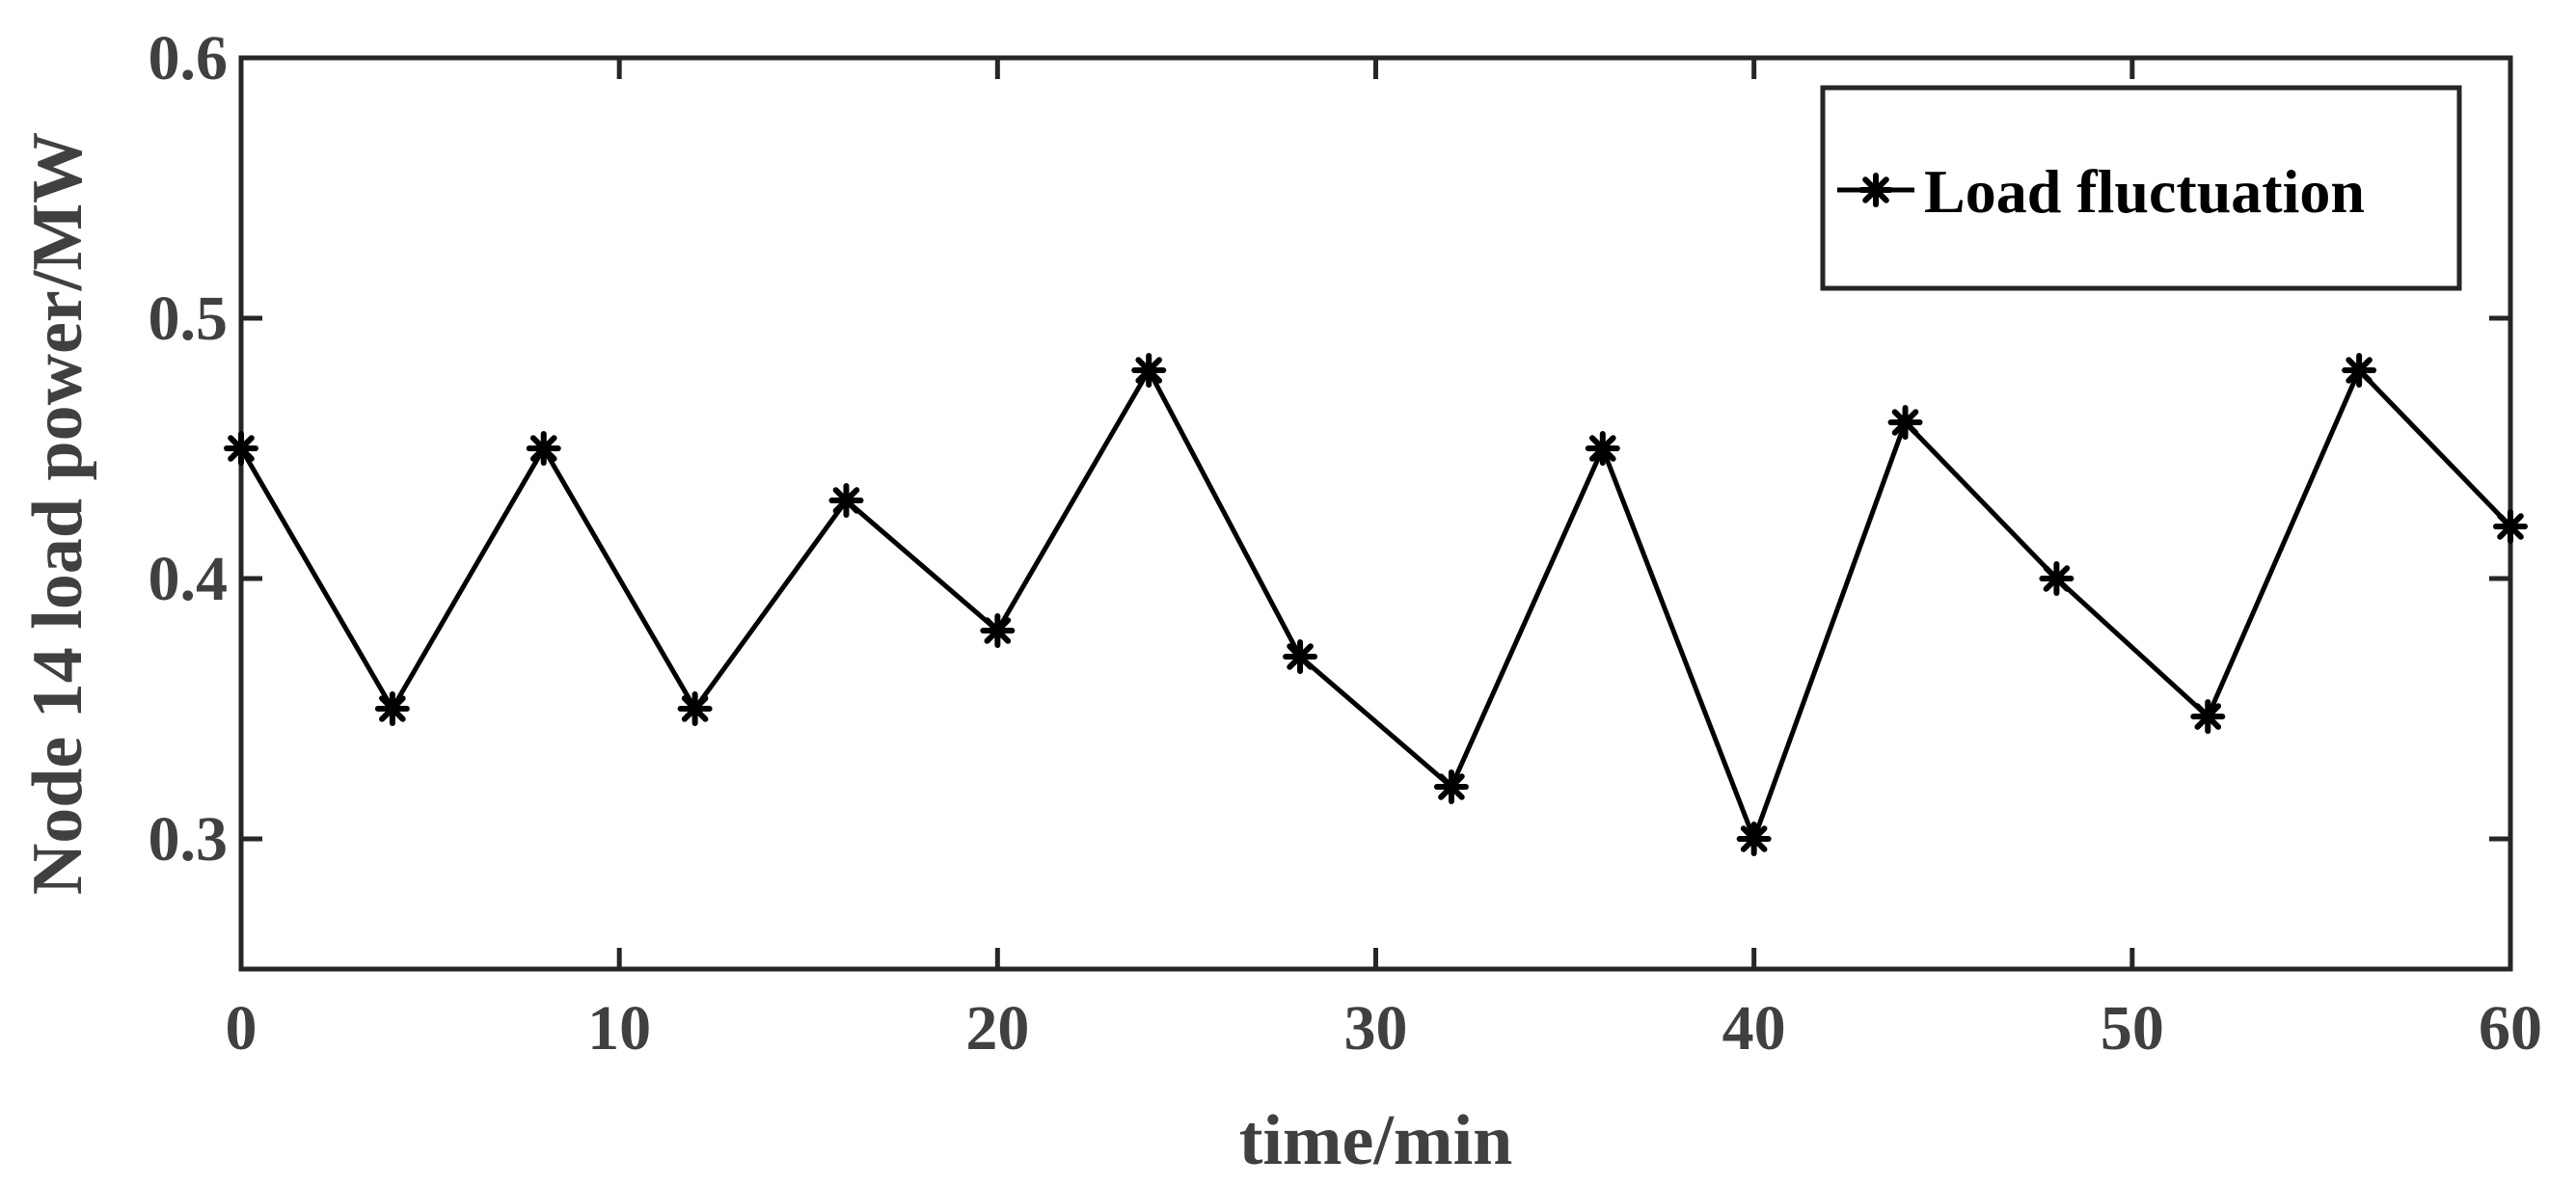 This screenshot has width=2576, height=1186. Describe the element at coordinates (2132, 1028) in the screenshot. I see `x-tick-label: 50` at that location.